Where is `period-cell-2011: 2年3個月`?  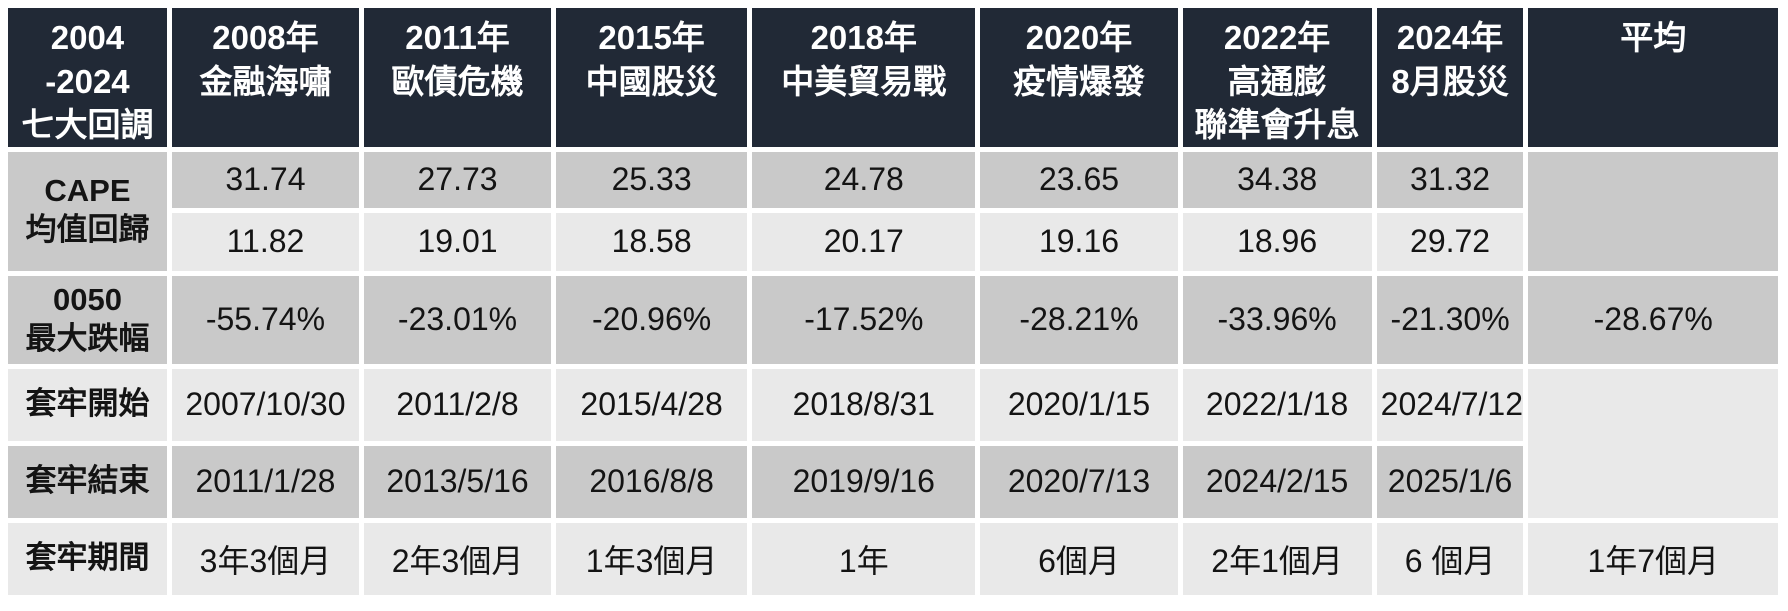
period-cell-2011: 2年3個月 is located at coordinates (457, 558).